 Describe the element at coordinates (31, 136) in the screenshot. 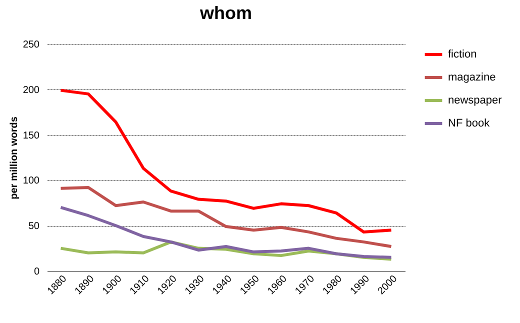

I see `y-tick-label: 150` at that location.